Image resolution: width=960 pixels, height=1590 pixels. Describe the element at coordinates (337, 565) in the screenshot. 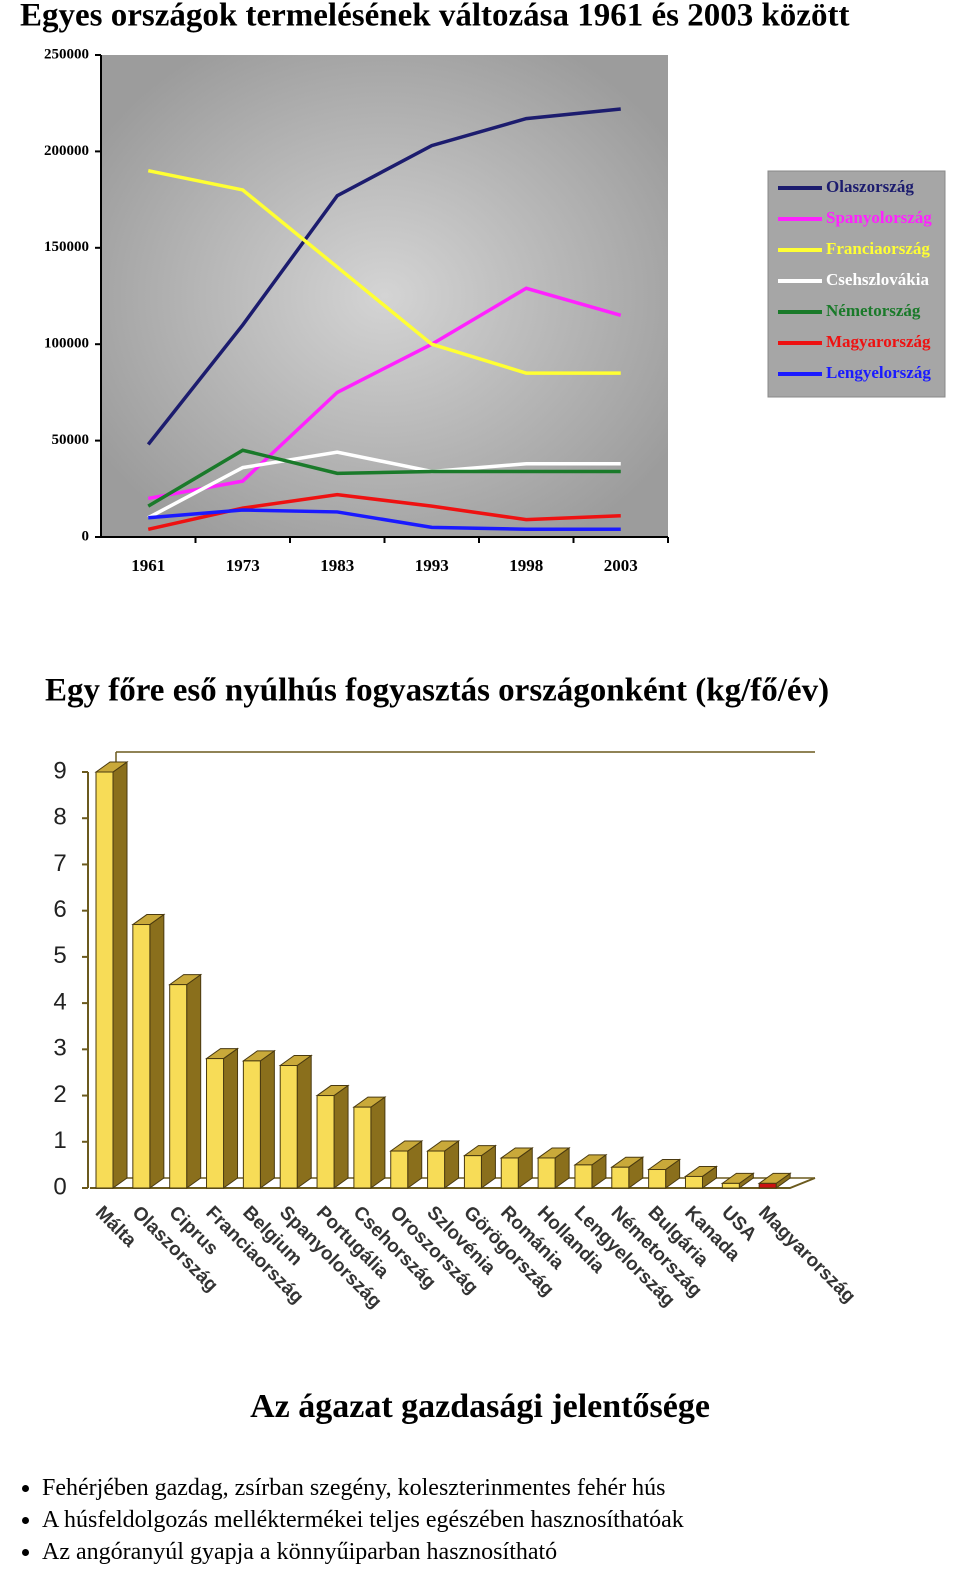

I see `x-tick-label: 1983` at that location.